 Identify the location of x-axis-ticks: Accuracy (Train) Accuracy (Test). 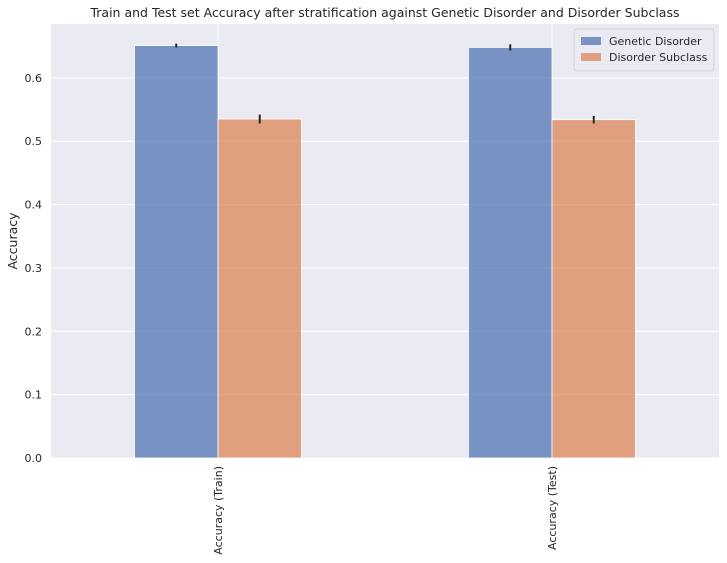
(385, 510).